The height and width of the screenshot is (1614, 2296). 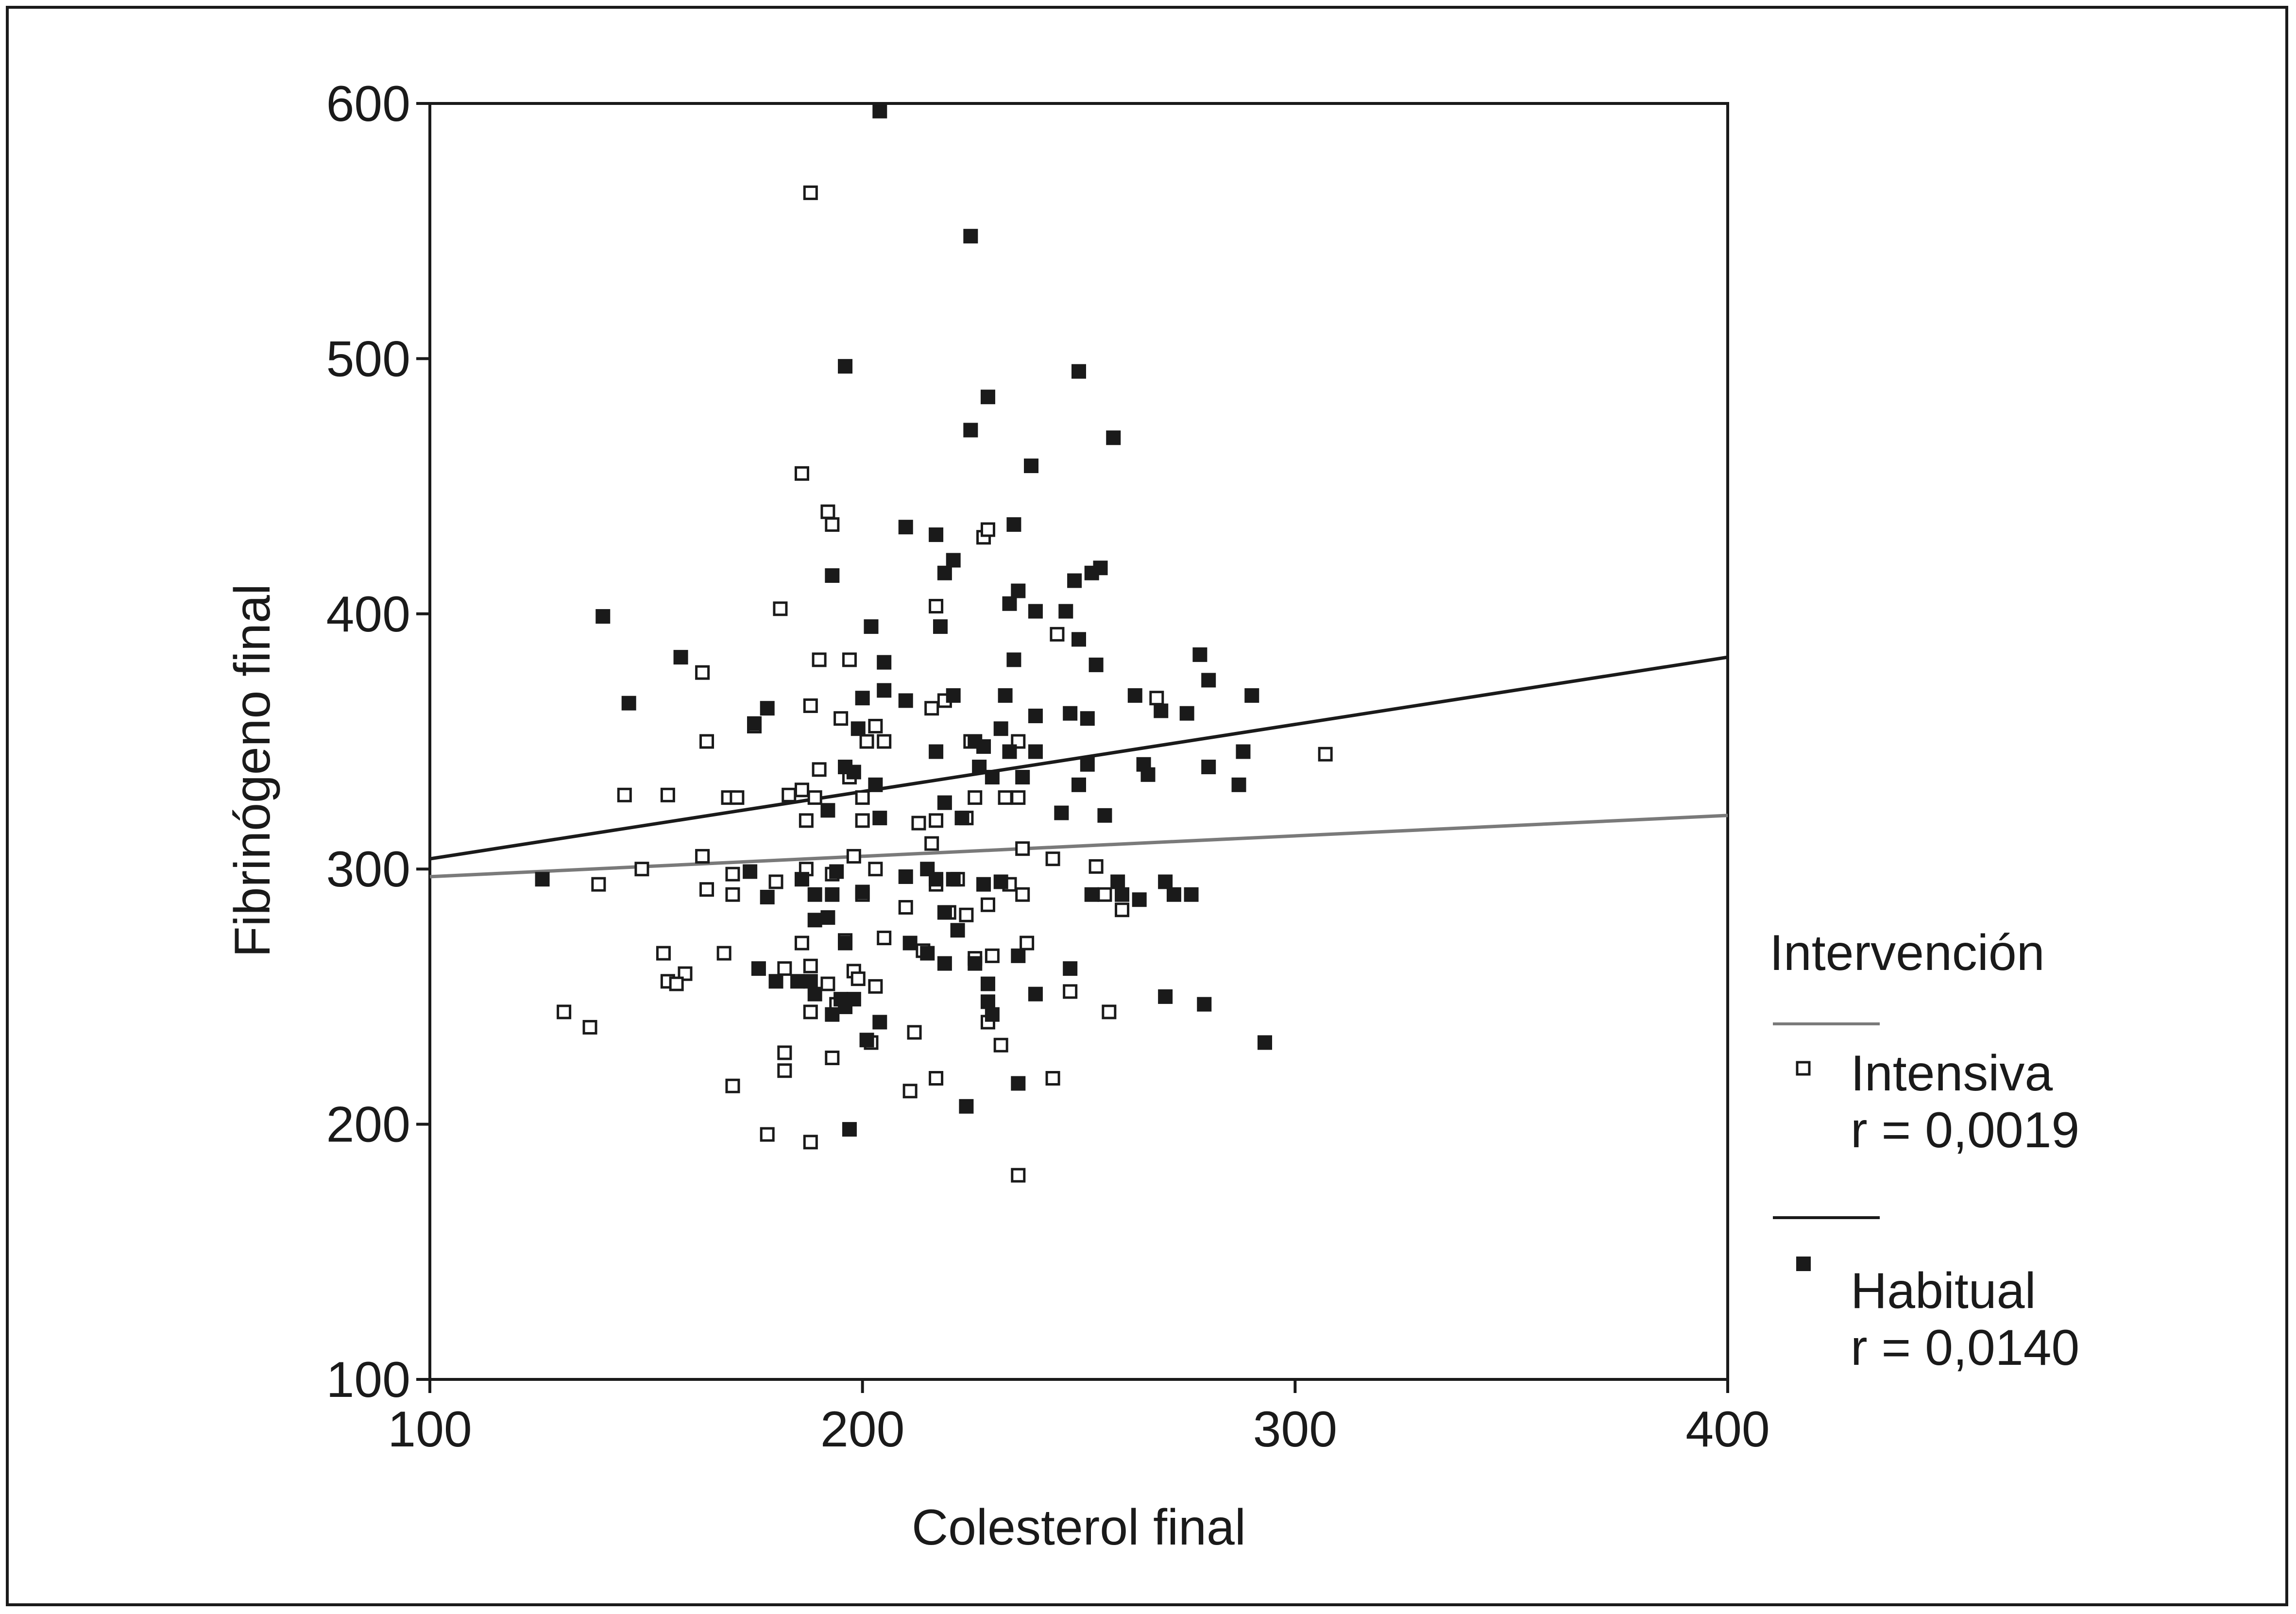 I want to click on y-tick-label: 600, so click(x=368, y=104).